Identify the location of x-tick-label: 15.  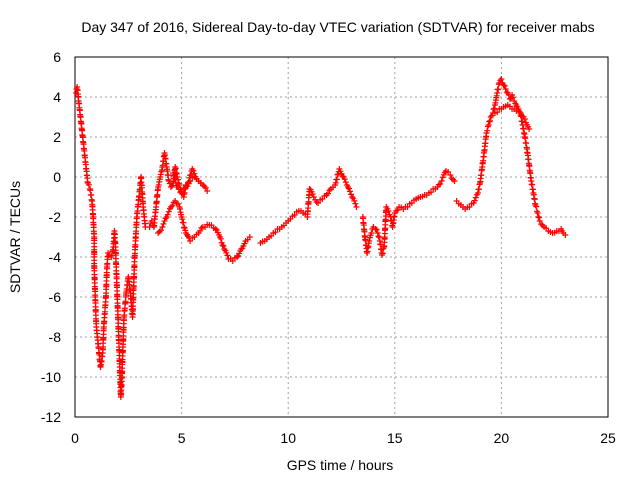
(395, 438).